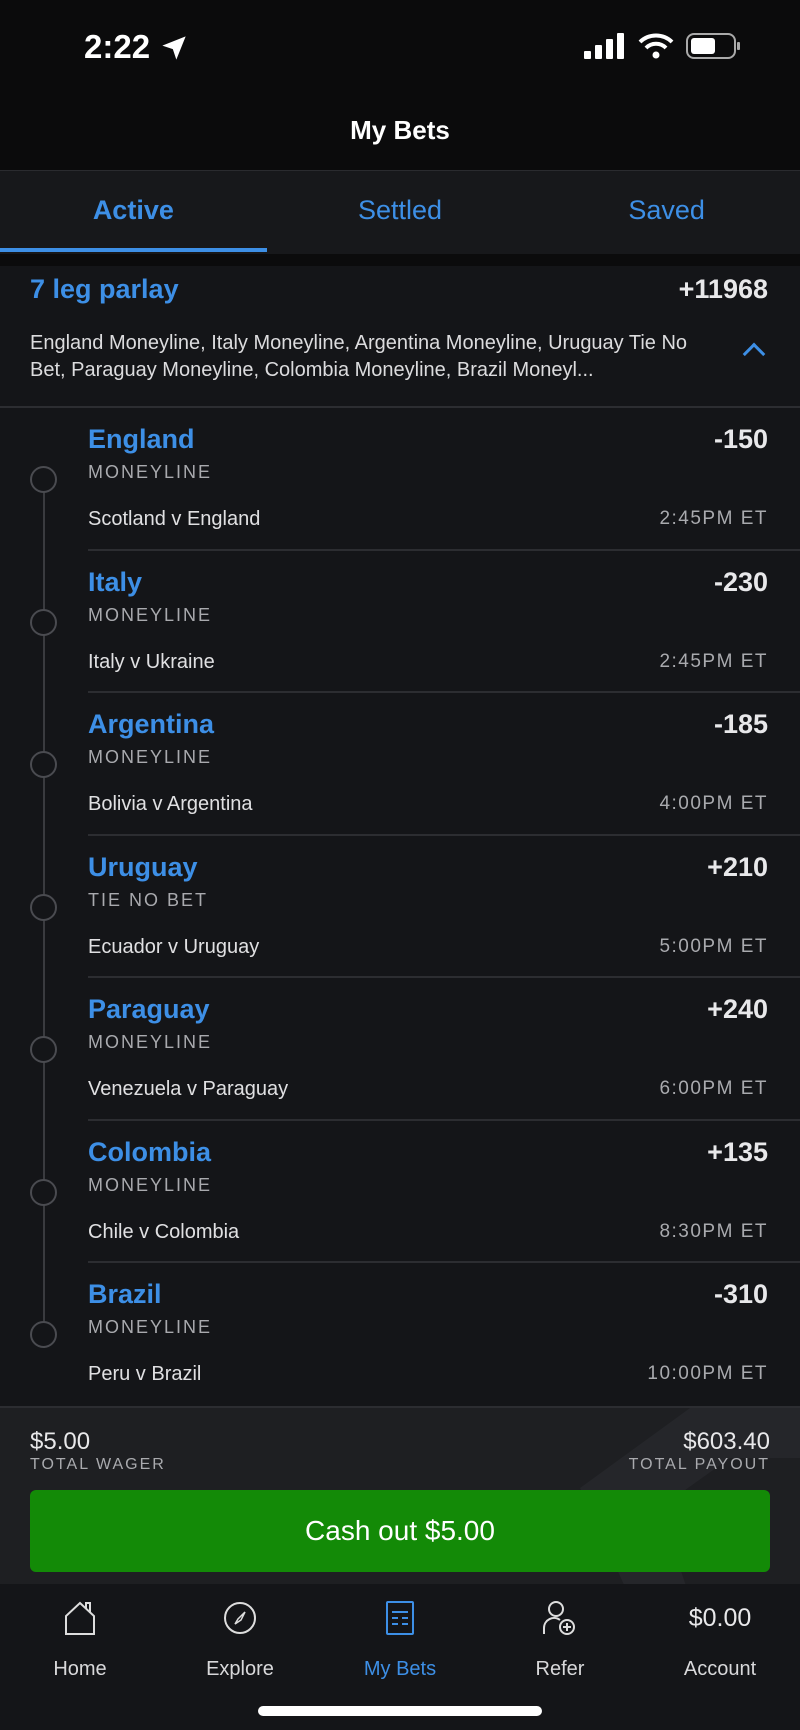 This screenshot has width=800, height=1730. I want to click on nav-explore: Explore, so click(240, 1657).